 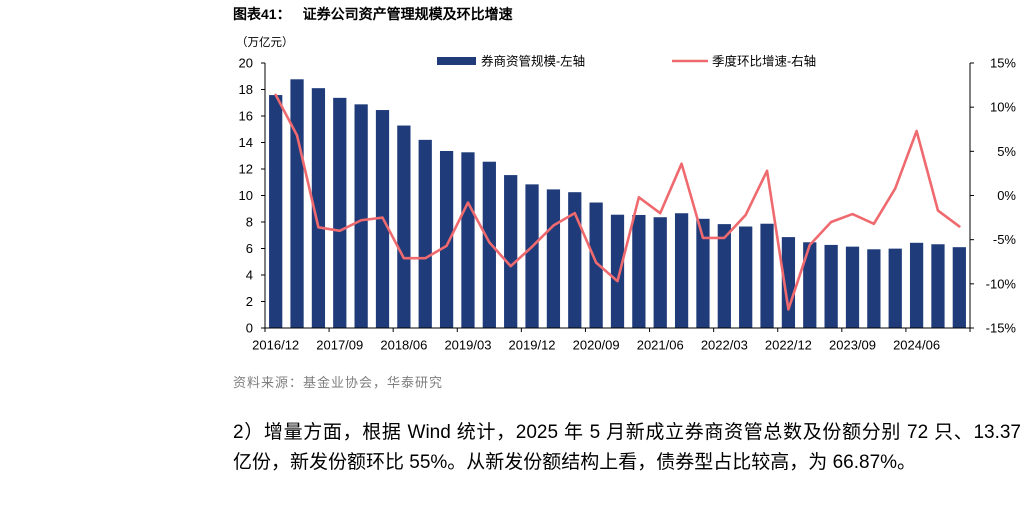 What do you see at coordinates (403, 345) in the screenshot?
I see `x-axis-tick-label: 2018/06` at bounding box center [403, 345].